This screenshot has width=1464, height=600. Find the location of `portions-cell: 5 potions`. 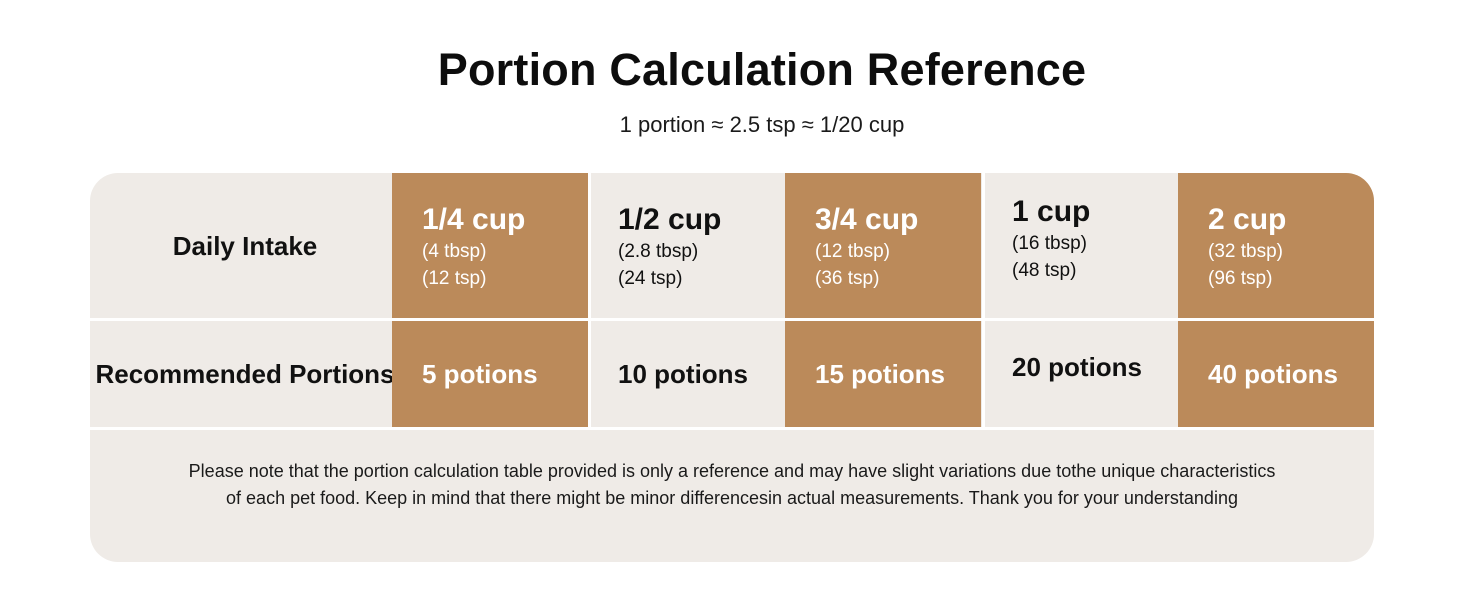

portions-cell: 5 potions is located at coordinates (490, 374).